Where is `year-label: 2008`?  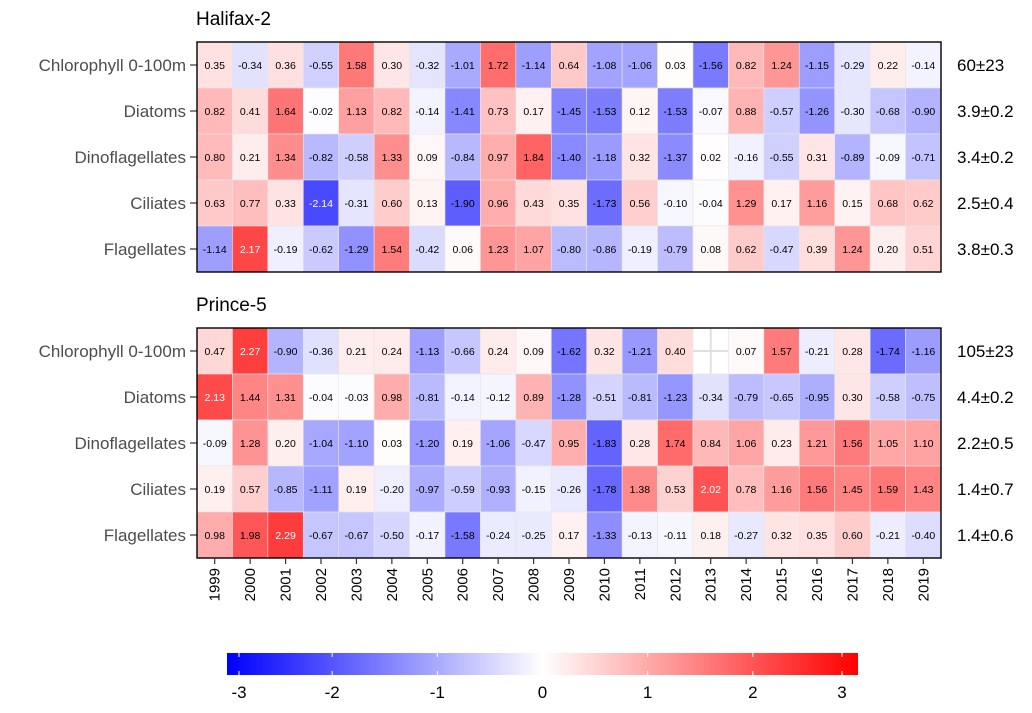
year-label: 2008 is located at coordinates (534, 584).